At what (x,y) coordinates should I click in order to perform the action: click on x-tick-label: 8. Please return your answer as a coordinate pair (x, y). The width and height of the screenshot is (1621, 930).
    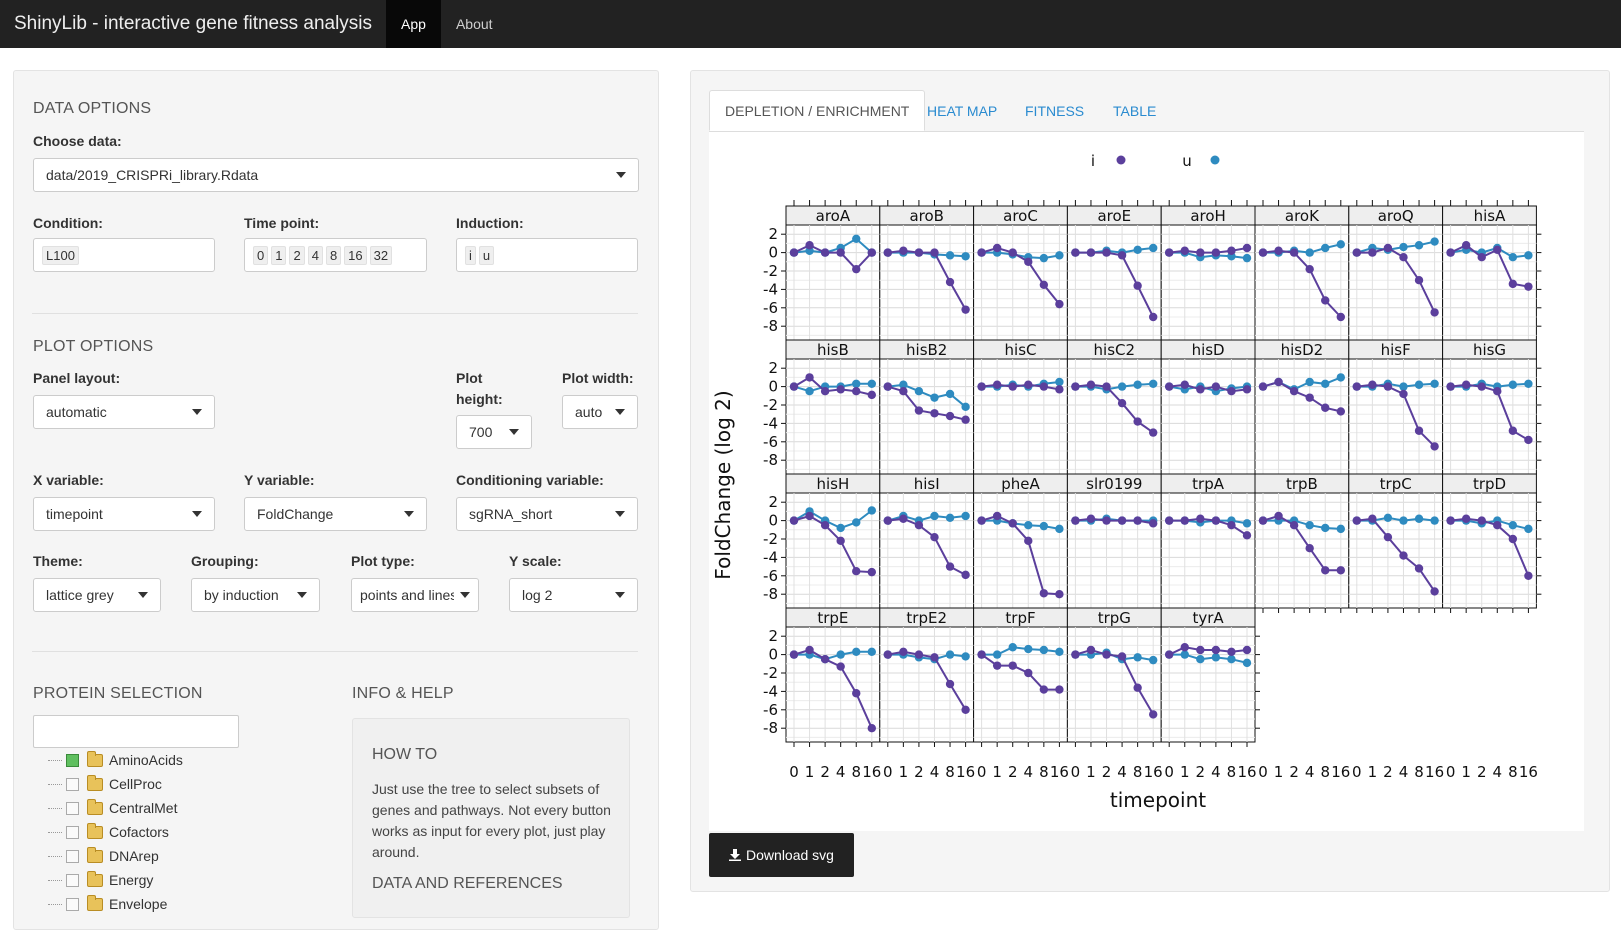
    Looking at the image, I should click on (1138, 772).